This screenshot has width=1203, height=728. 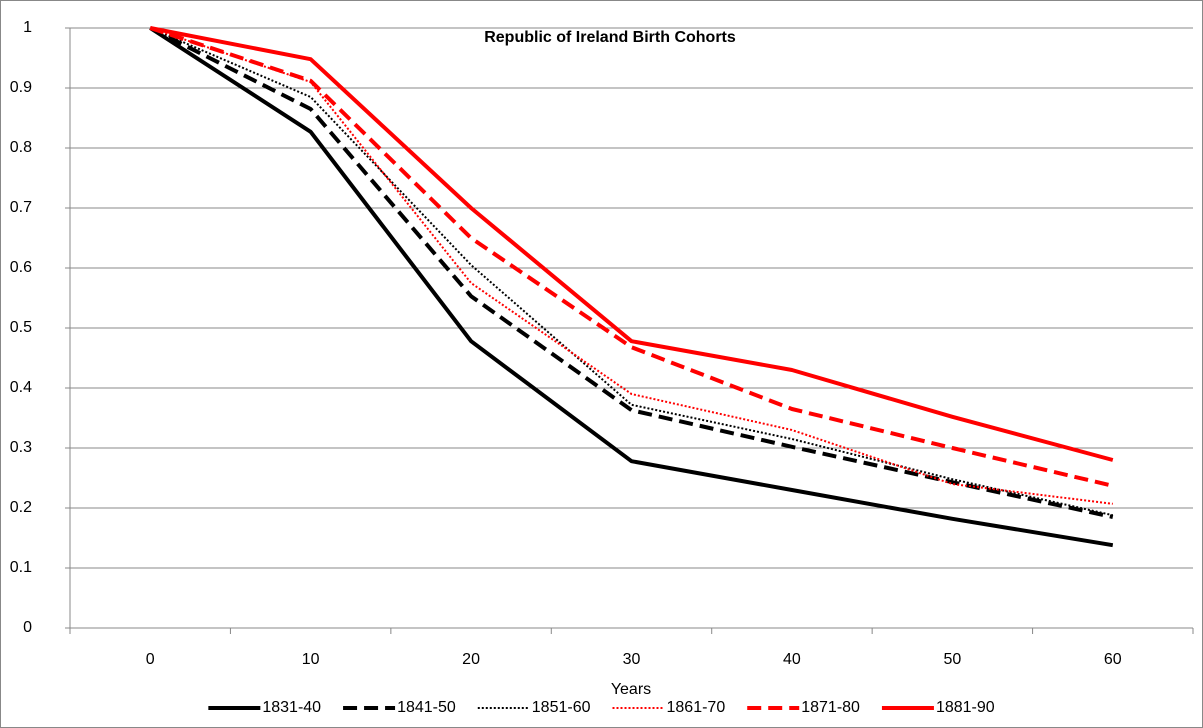 What do you see at coordinates (21, 207) in the screenshot?
I see `y-tick-label: 0.7` at bounding box center [21, 207].